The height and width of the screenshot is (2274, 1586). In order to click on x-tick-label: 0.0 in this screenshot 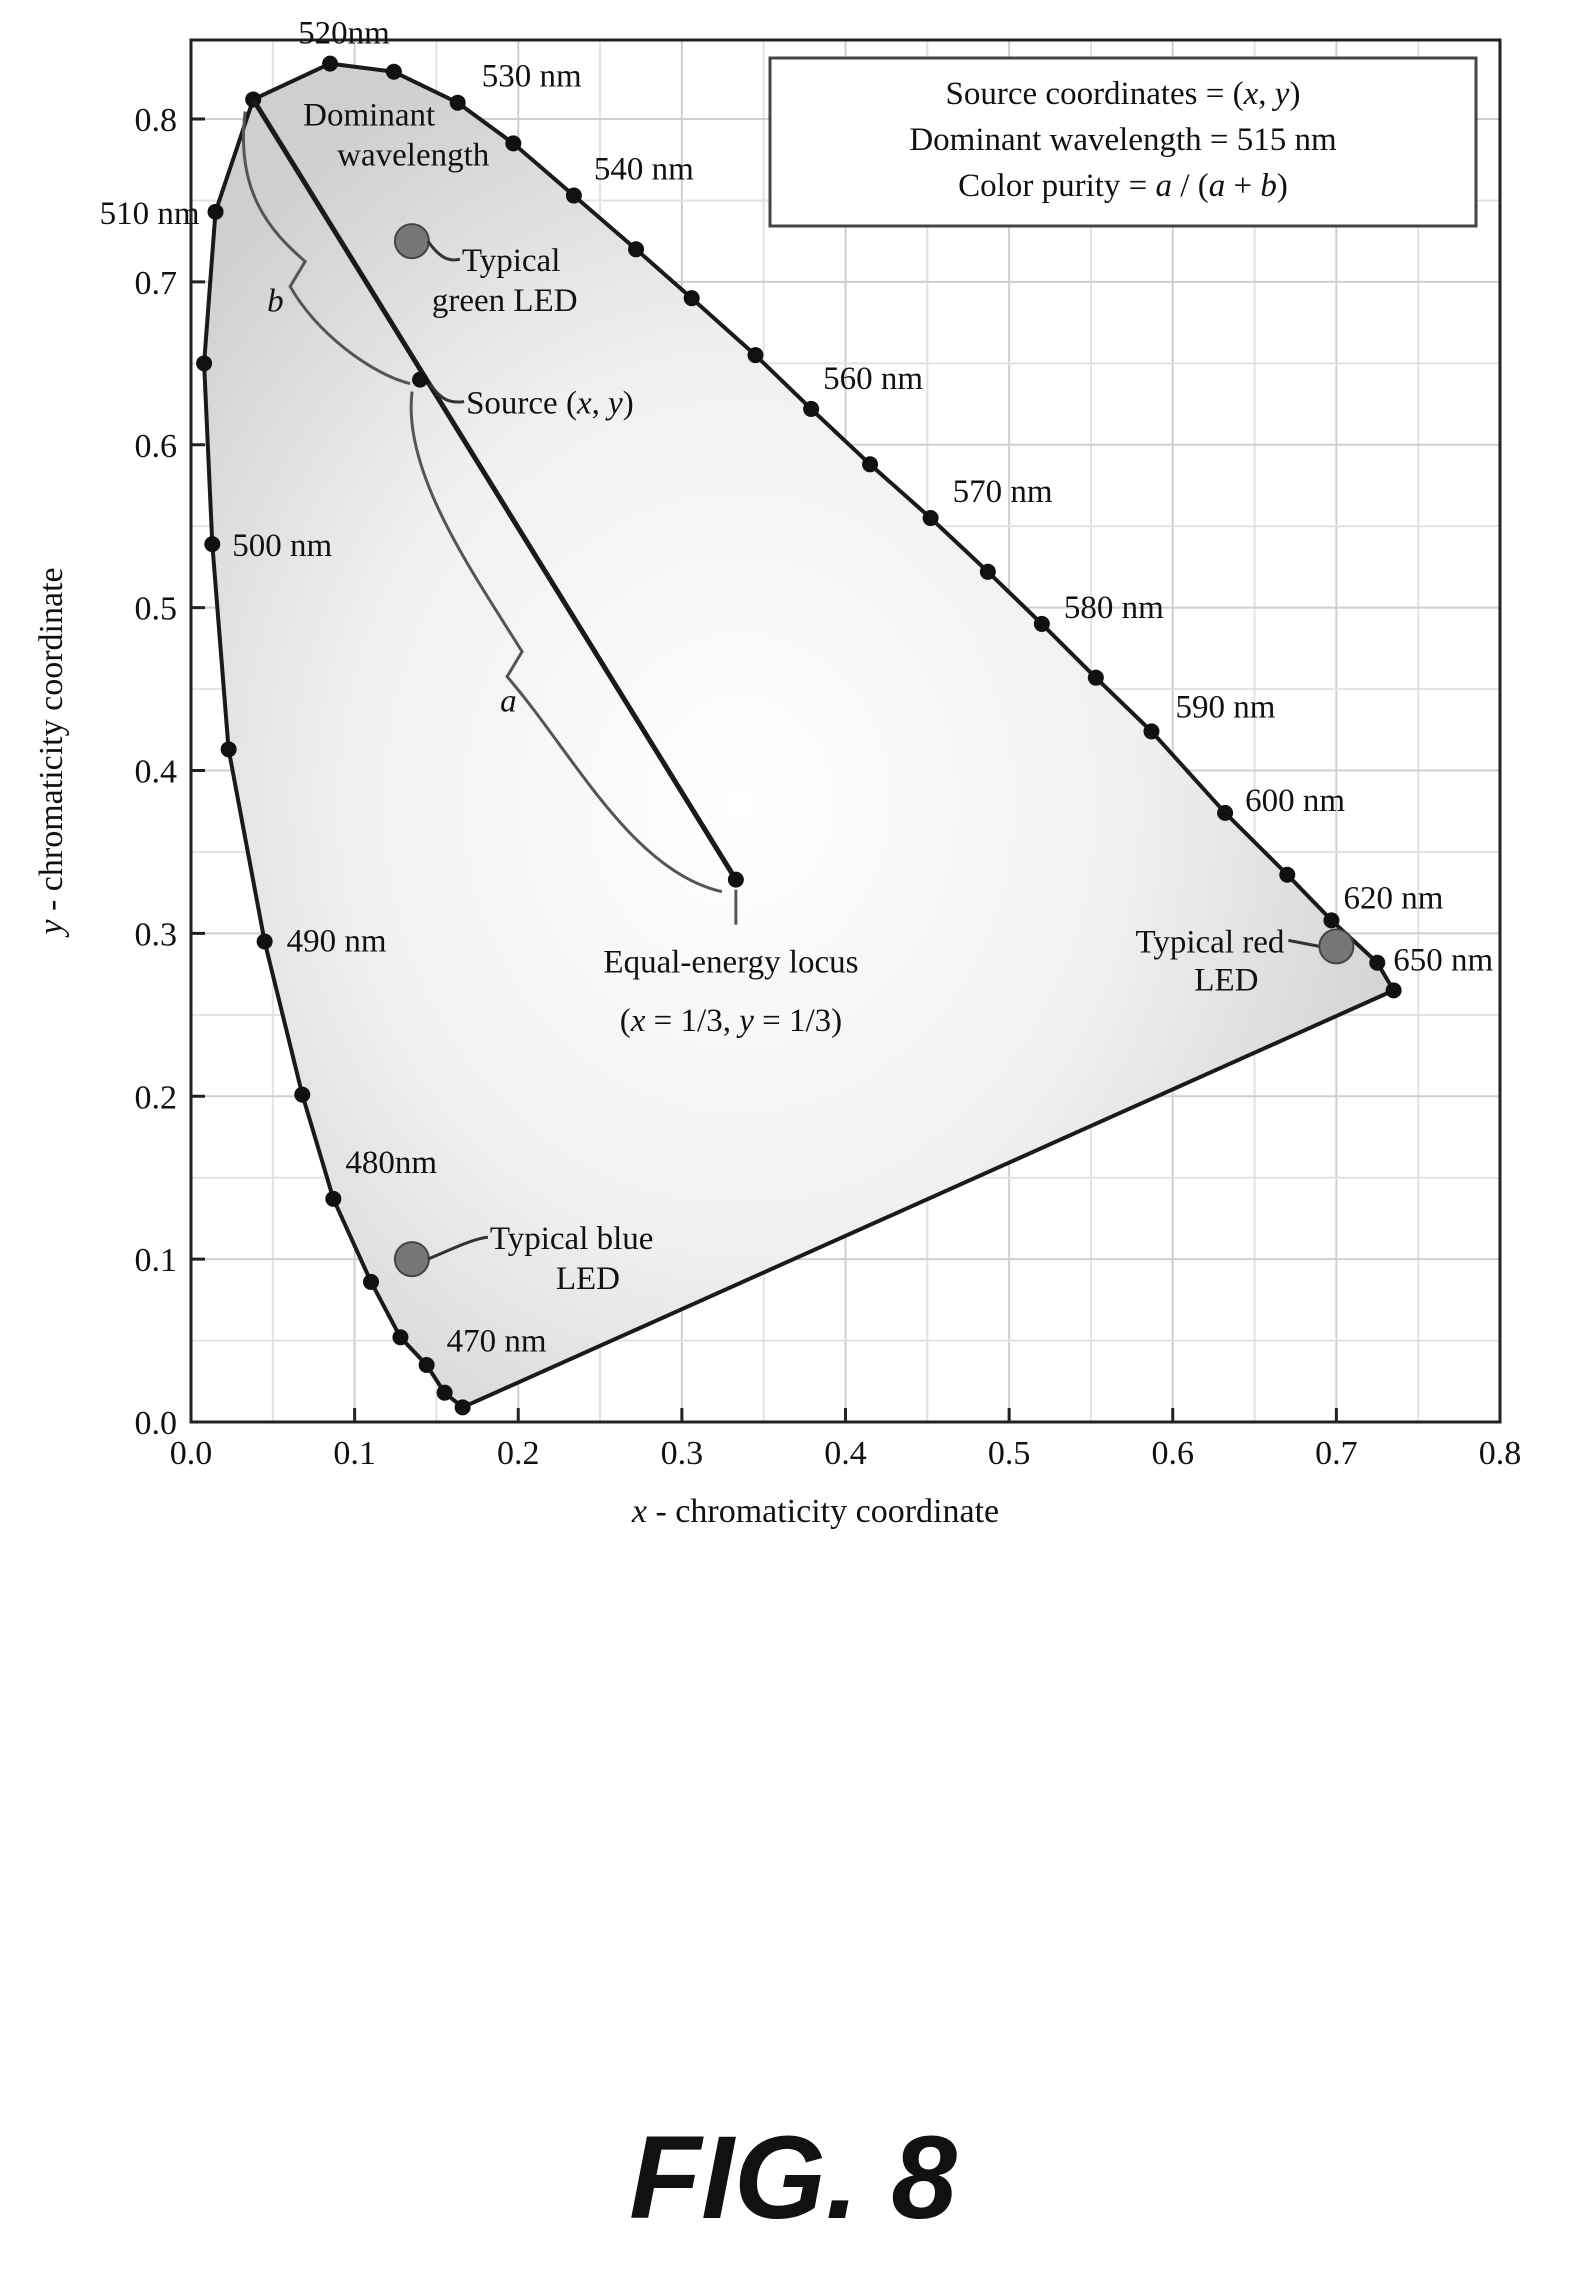, I will do `click(191, 1453)`.